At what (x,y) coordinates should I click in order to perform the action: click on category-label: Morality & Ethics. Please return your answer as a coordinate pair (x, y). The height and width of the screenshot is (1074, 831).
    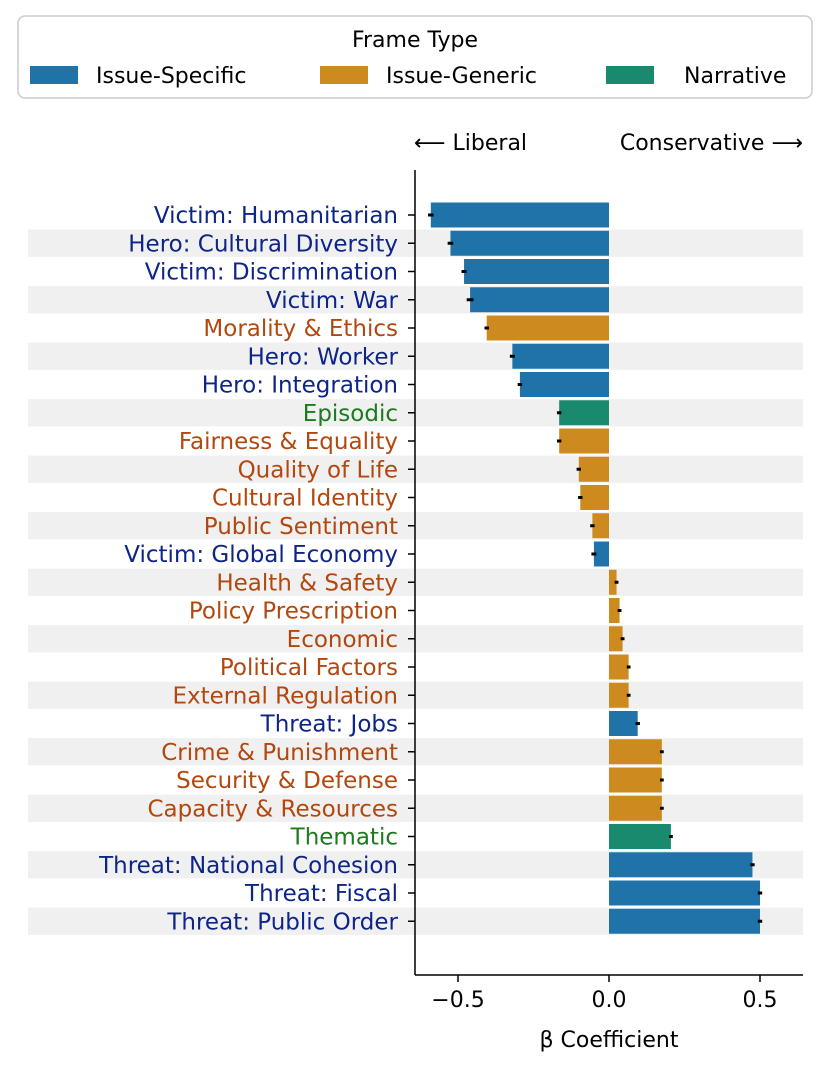
    Looking at the image, I should click on (300, 329).